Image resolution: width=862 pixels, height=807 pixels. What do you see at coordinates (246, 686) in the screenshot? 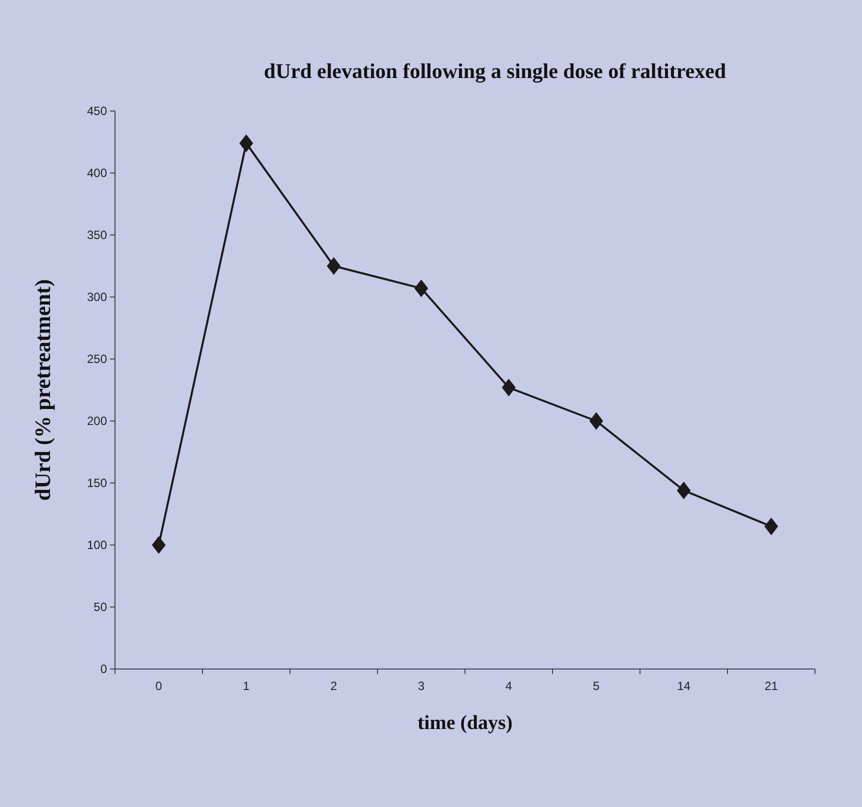
I see `x-tick-label: 1` at bounding box center [246, 686].